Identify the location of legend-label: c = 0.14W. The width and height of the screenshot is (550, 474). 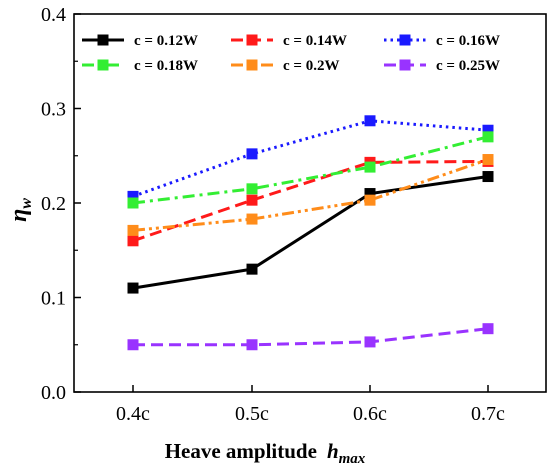
(315, 41).